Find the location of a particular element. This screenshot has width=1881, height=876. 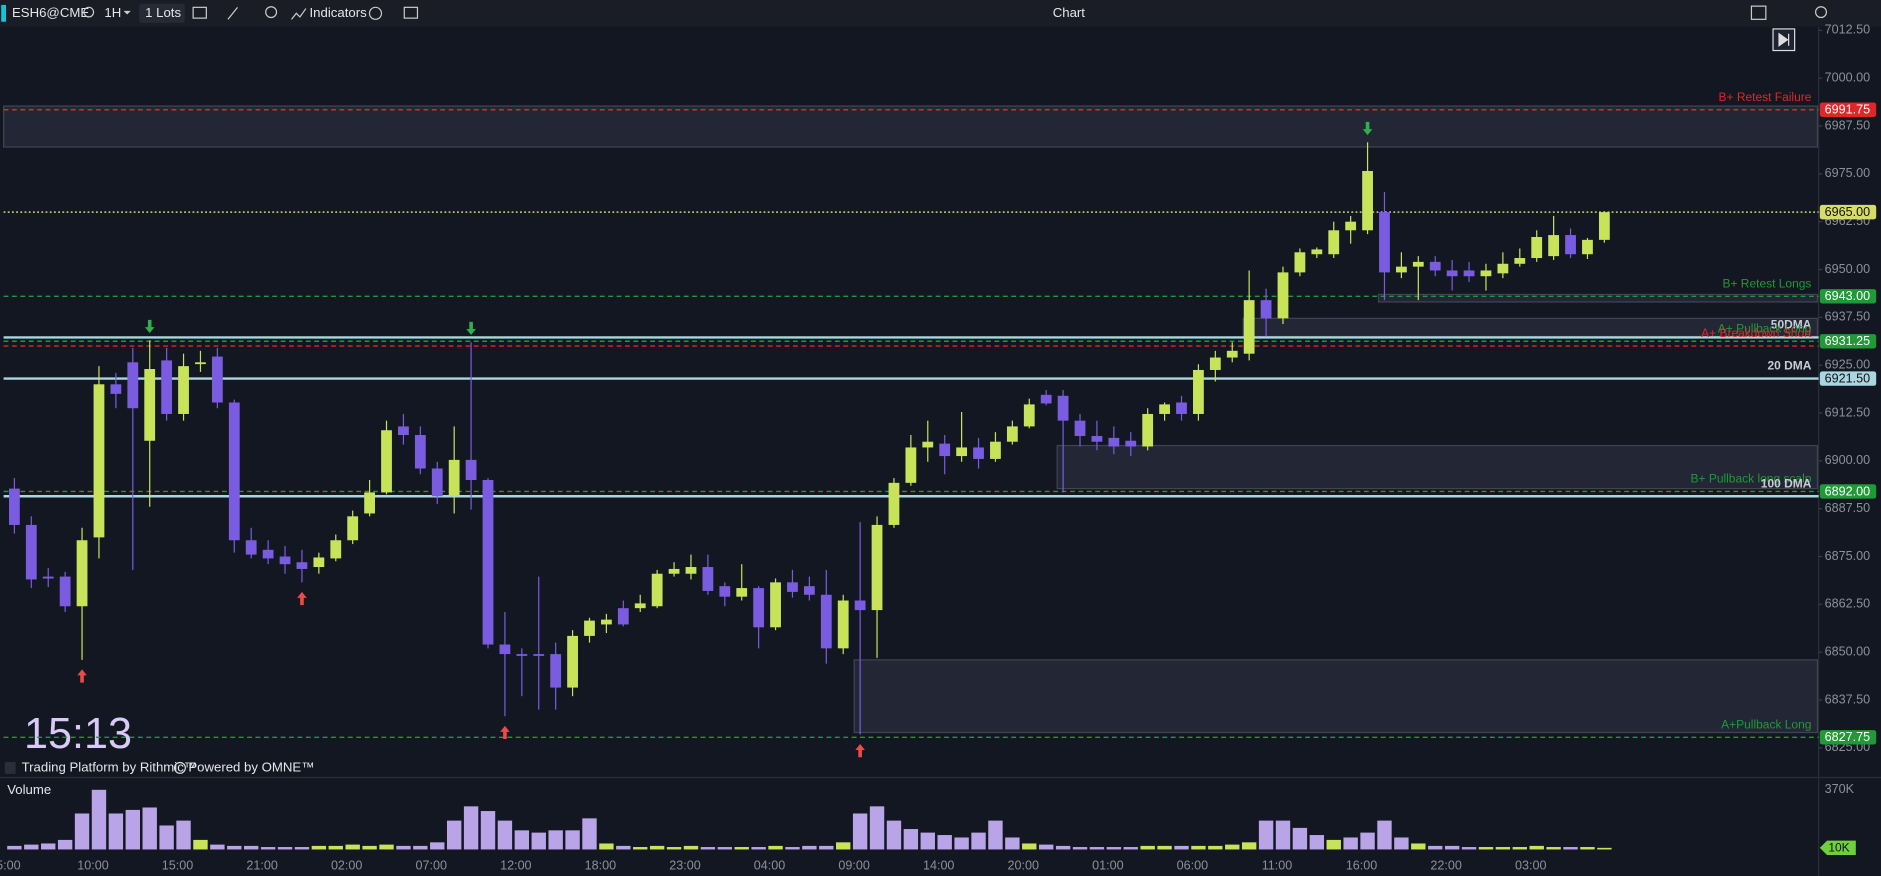

sell-arrow is located at coordinates (149, 326).